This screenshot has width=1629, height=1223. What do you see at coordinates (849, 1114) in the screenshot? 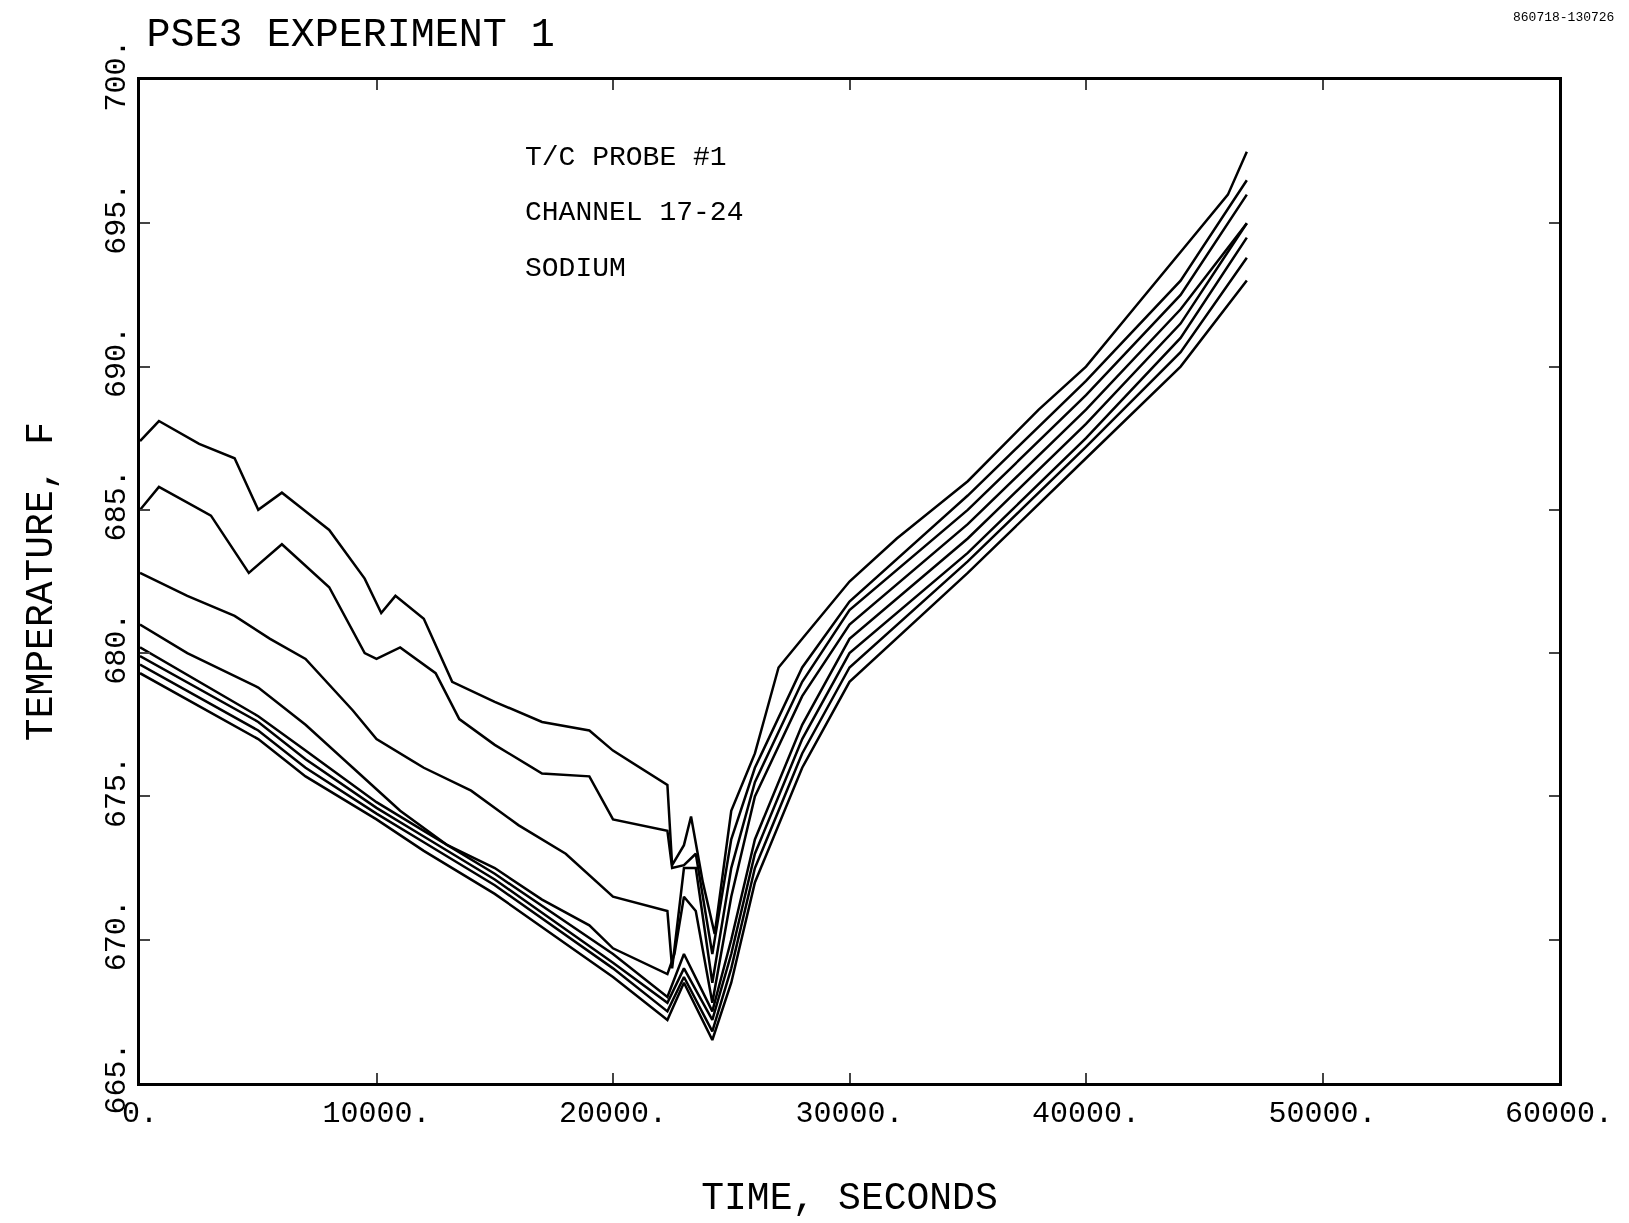
I see `x-tick-label: 30000.` at bounding box center [849, 1114].